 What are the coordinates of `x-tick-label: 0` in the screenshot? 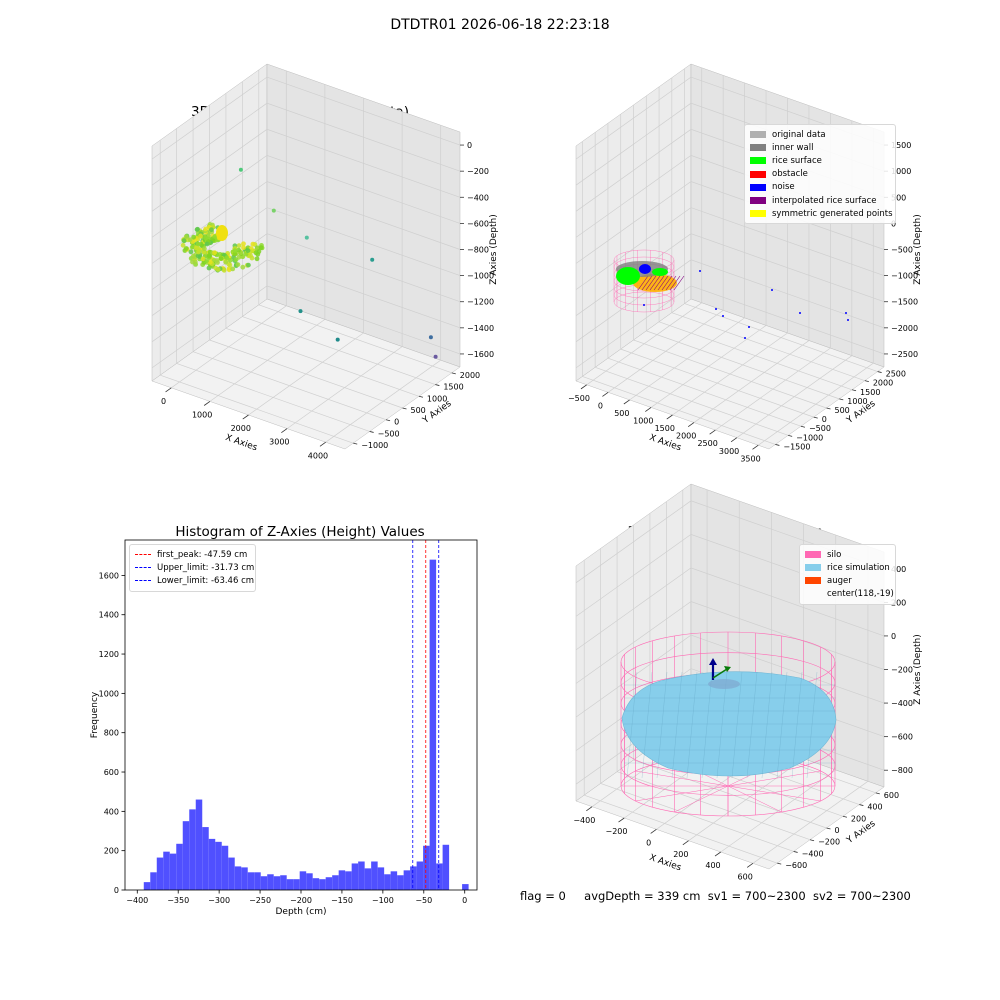 It's located at (648, 842).